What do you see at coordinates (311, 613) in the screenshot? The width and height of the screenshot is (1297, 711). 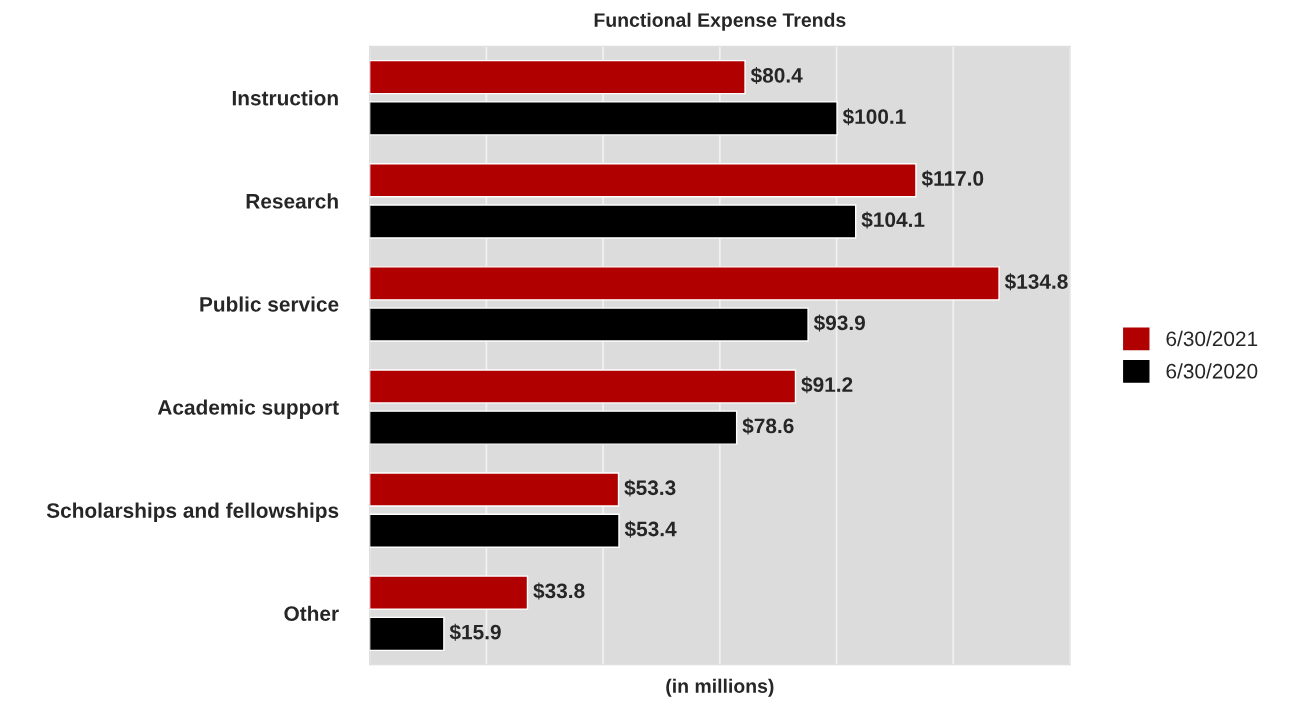 I see `y-tick-label: Other` at bounding box center [311, 613].